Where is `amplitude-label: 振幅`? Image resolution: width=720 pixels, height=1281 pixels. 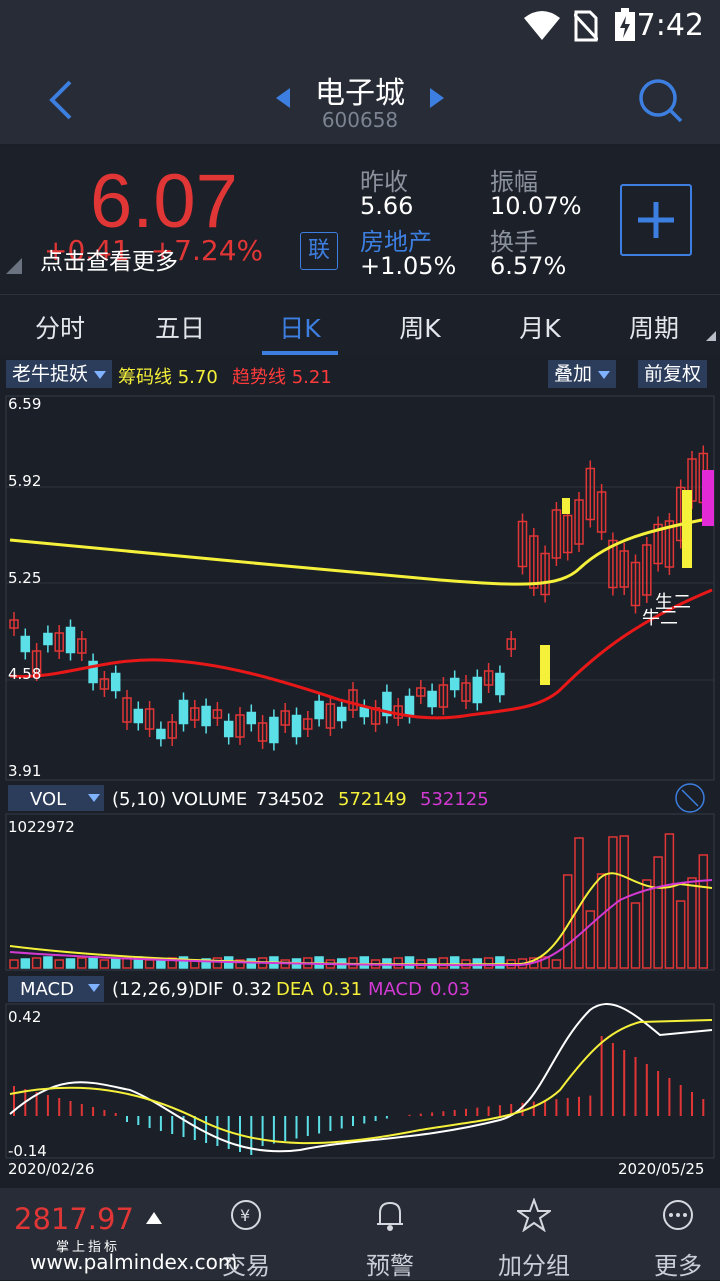 amplitude-label: 振幅 is located at coordinates (514, 182).